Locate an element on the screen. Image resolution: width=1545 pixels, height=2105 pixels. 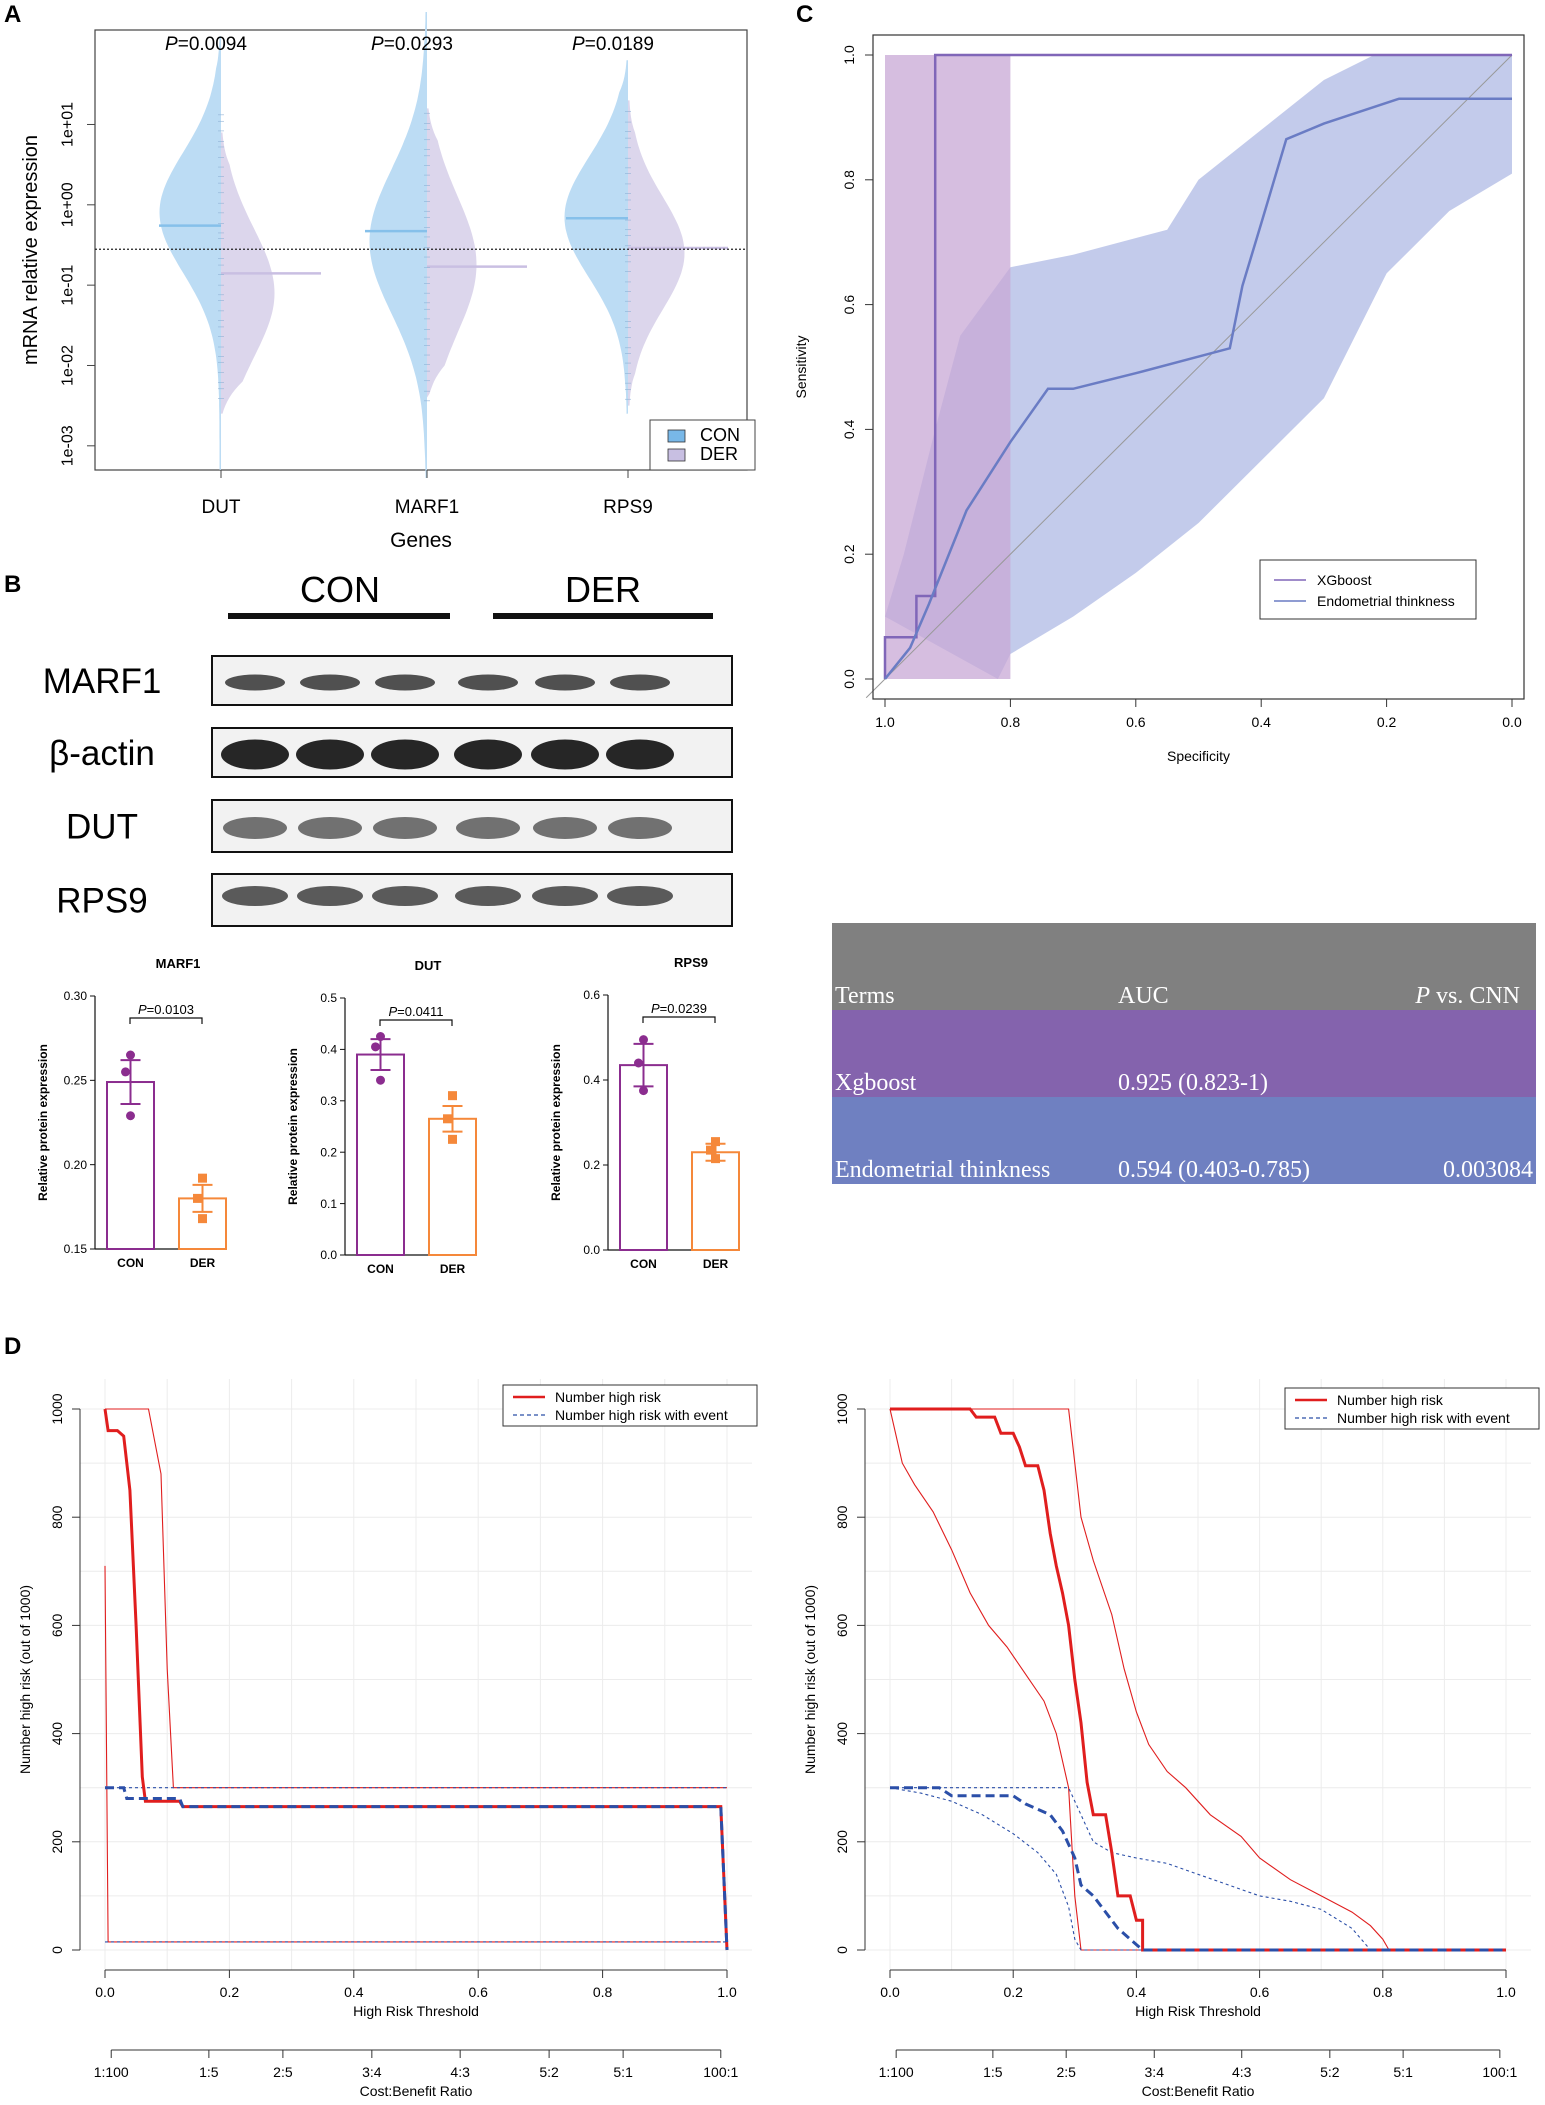
y-tick-label: 0.0 is located at coordinates (849, 679).